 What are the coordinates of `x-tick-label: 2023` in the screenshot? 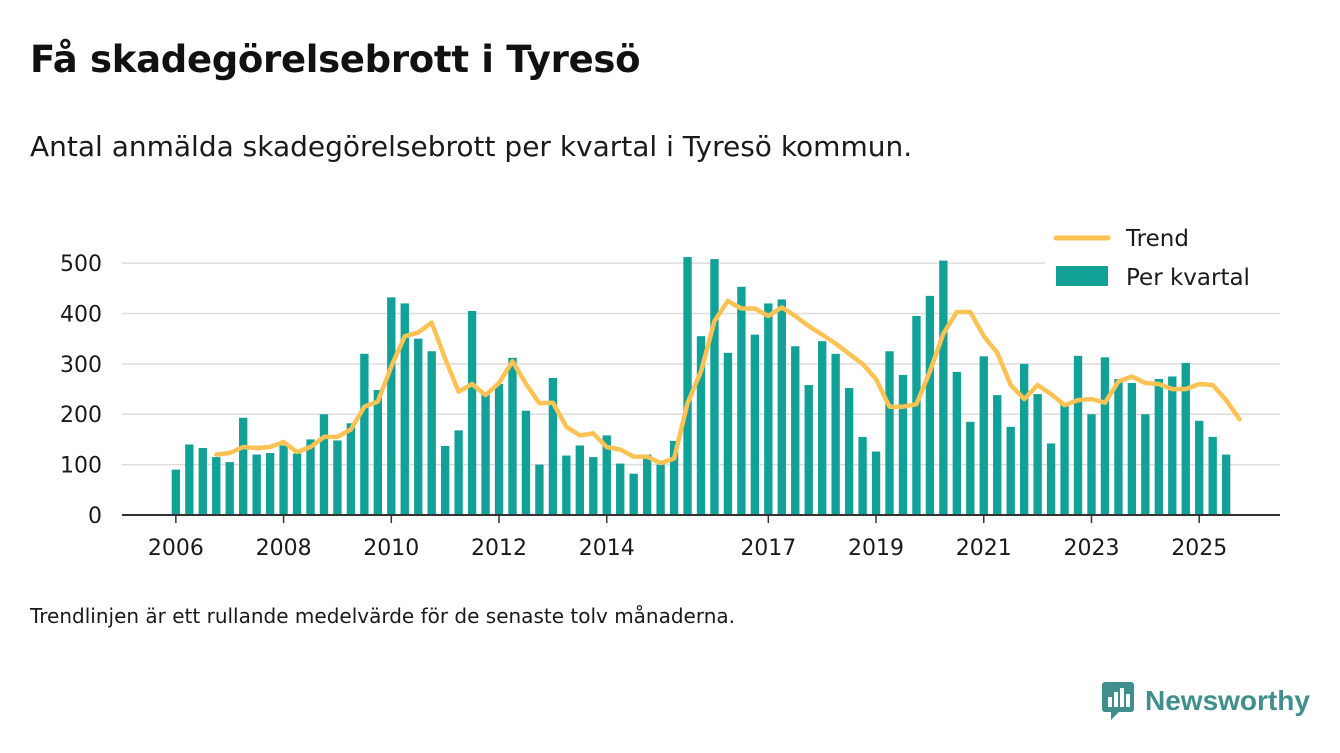 It's located at (1091, 548).